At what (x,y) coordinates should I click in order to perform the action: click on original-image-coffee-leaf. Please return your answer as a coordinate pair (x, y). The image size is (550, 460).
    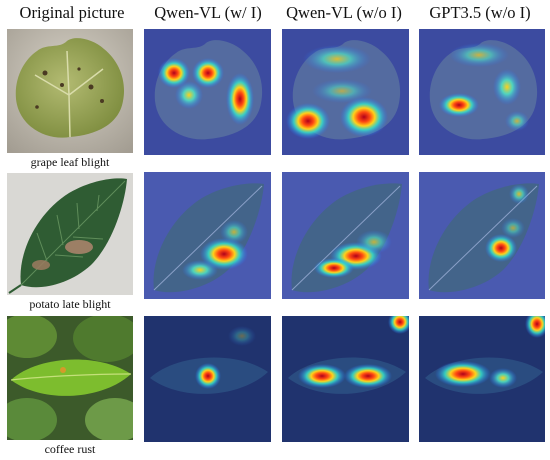
    Looking at the image, I should click on (70, 378).